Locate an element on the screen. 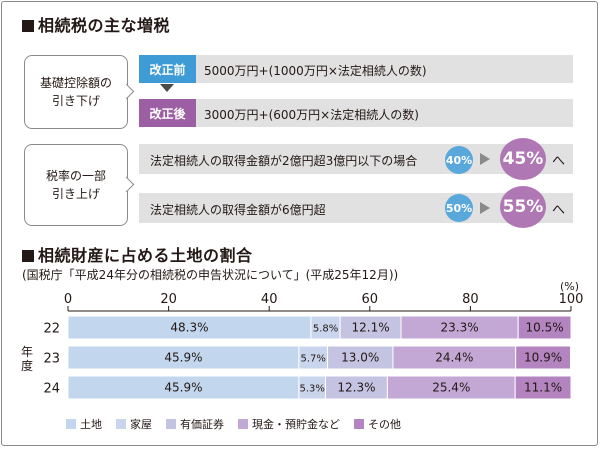 The image size is (601, 449). data-label: 13.0% is located at coordinates (360, 358).